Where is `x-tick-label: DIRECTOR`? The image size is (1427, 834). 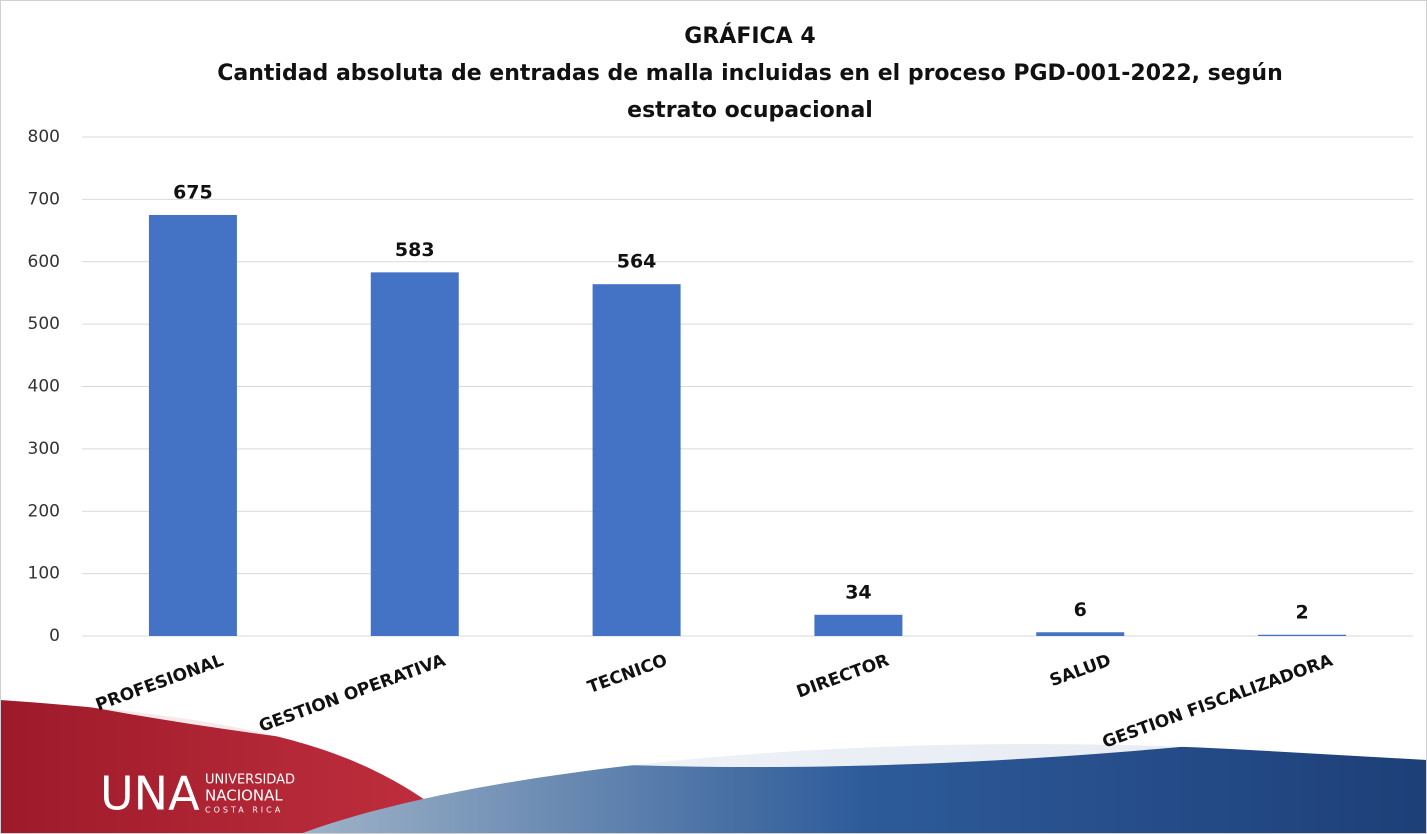
x-tick-label: DIRECTOR is located at coordinates (843, 677).